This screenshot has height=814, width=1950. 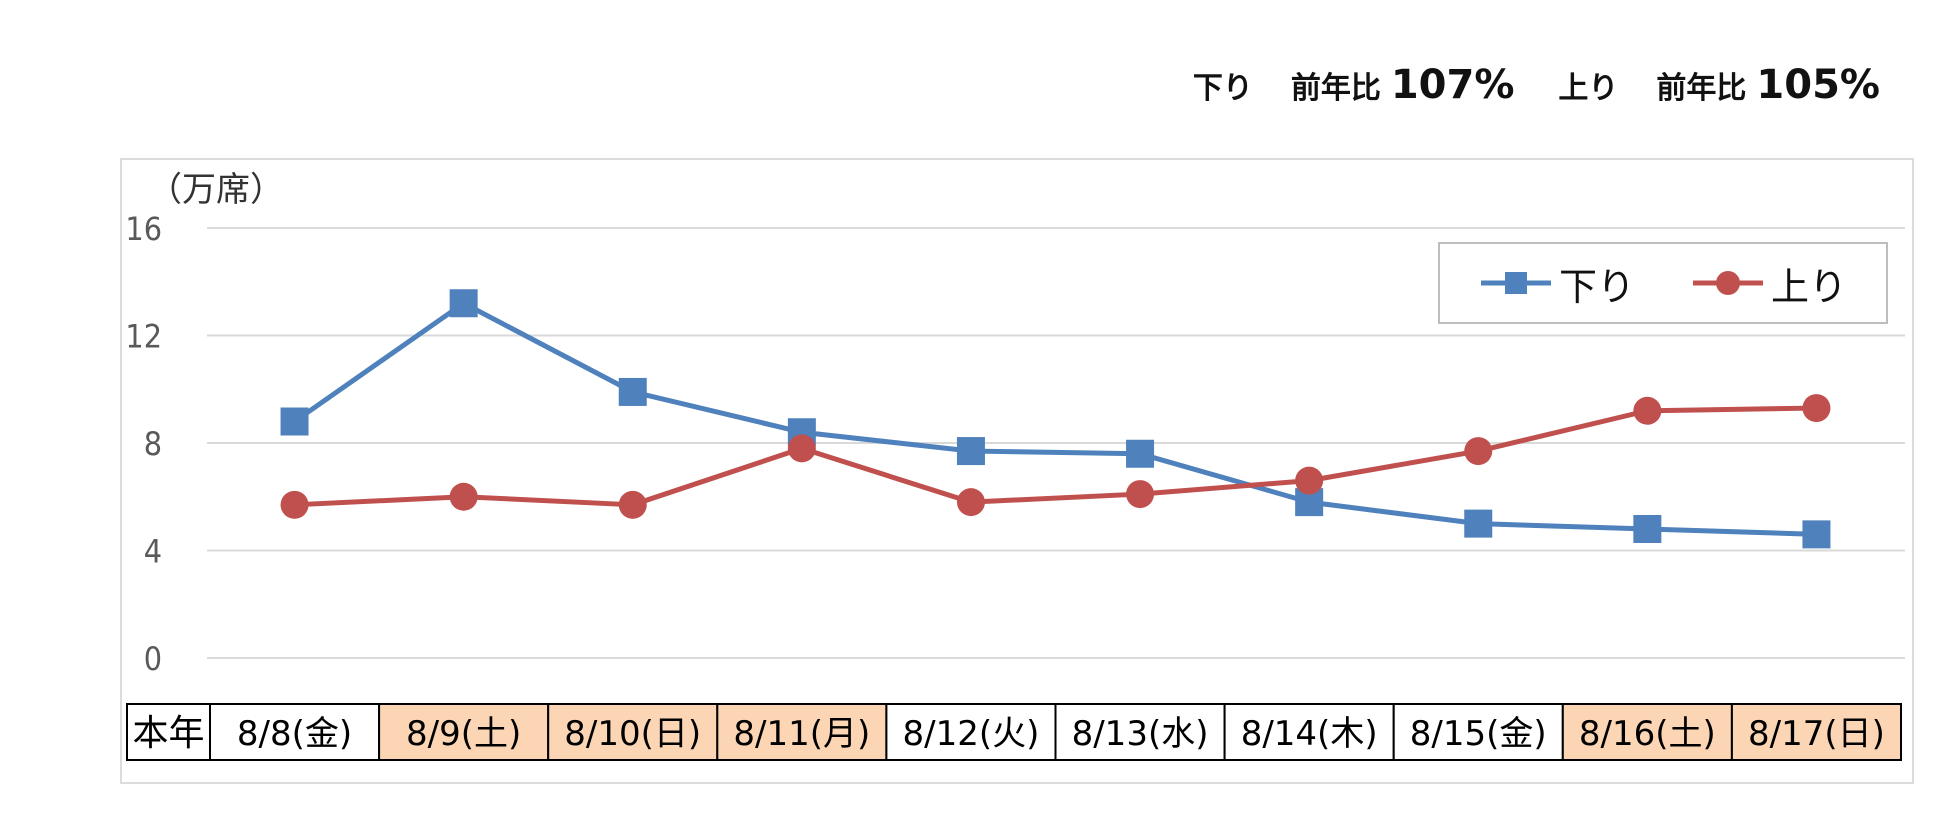 What do you see at coordinates (1536, 85) in the screenshot?
I see `summary-line: 下り 前年比 107% 上り 前年比 105%` at bounding box center [1536, 85].